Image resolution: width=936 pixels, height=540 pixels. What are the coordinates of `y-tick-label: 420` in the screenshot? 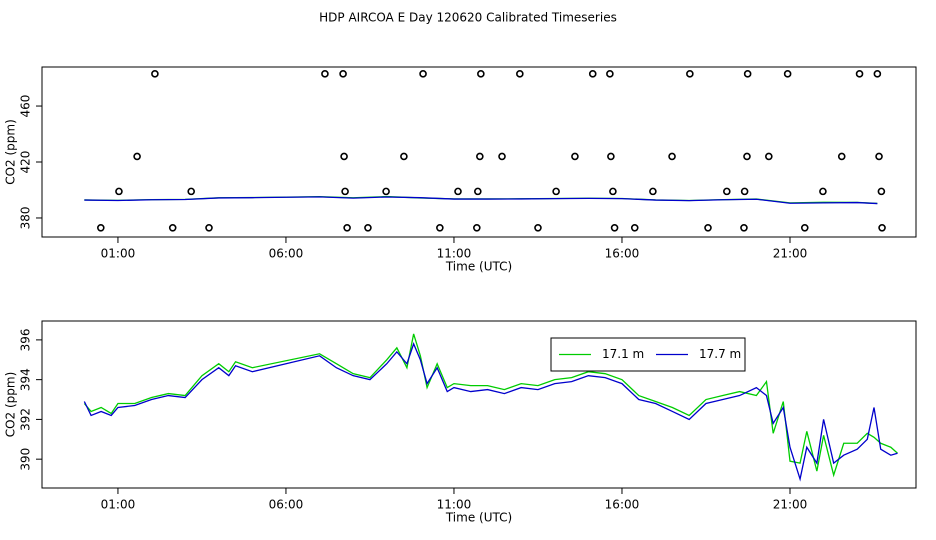 It's located at (26, 162).